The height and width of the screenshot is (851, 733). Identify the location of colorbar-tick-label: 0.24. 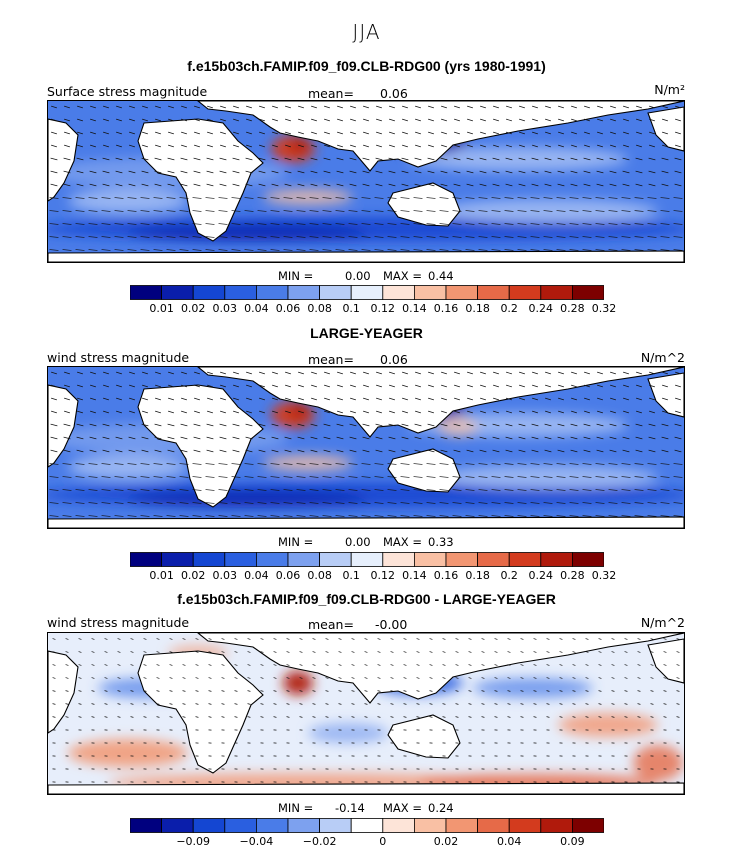
(541, 575).